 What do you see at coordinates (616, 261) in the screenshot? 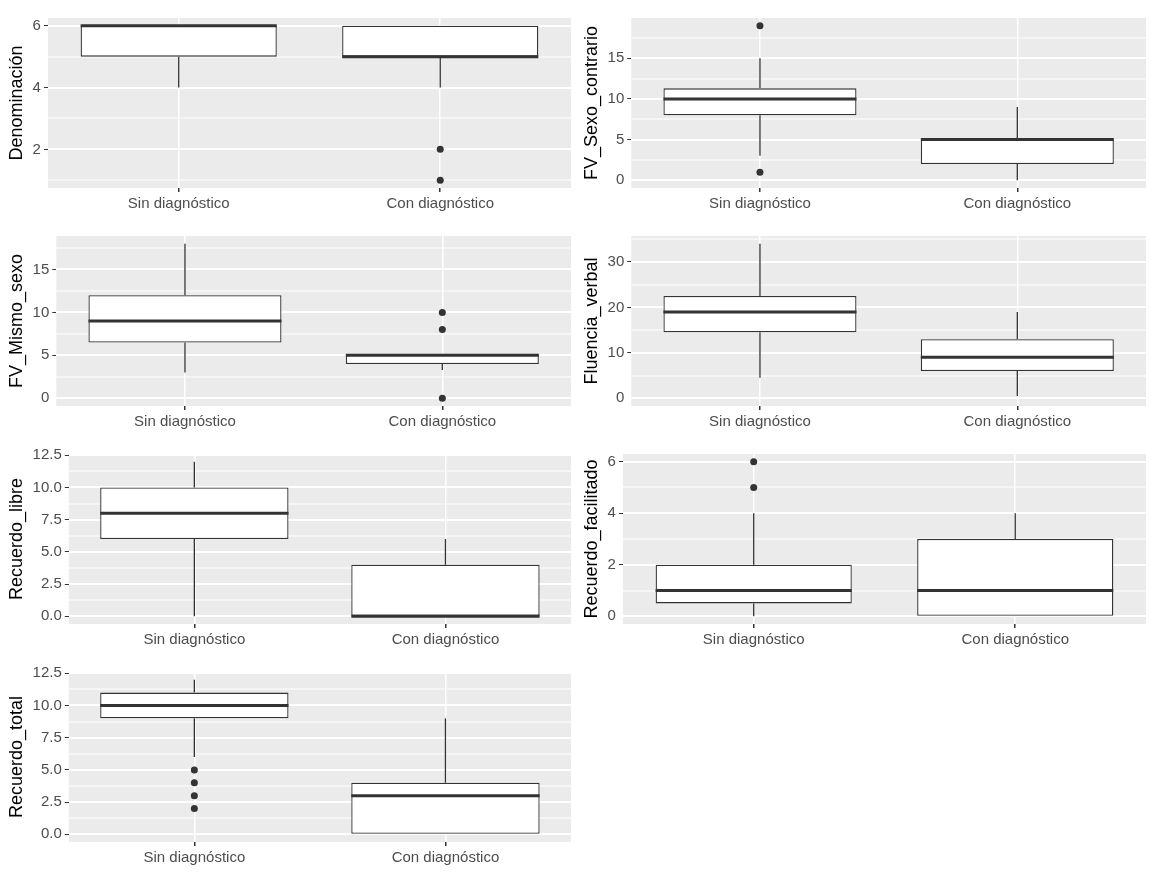
I see `y-tick-label: 30` at bounding box center [616, 261].